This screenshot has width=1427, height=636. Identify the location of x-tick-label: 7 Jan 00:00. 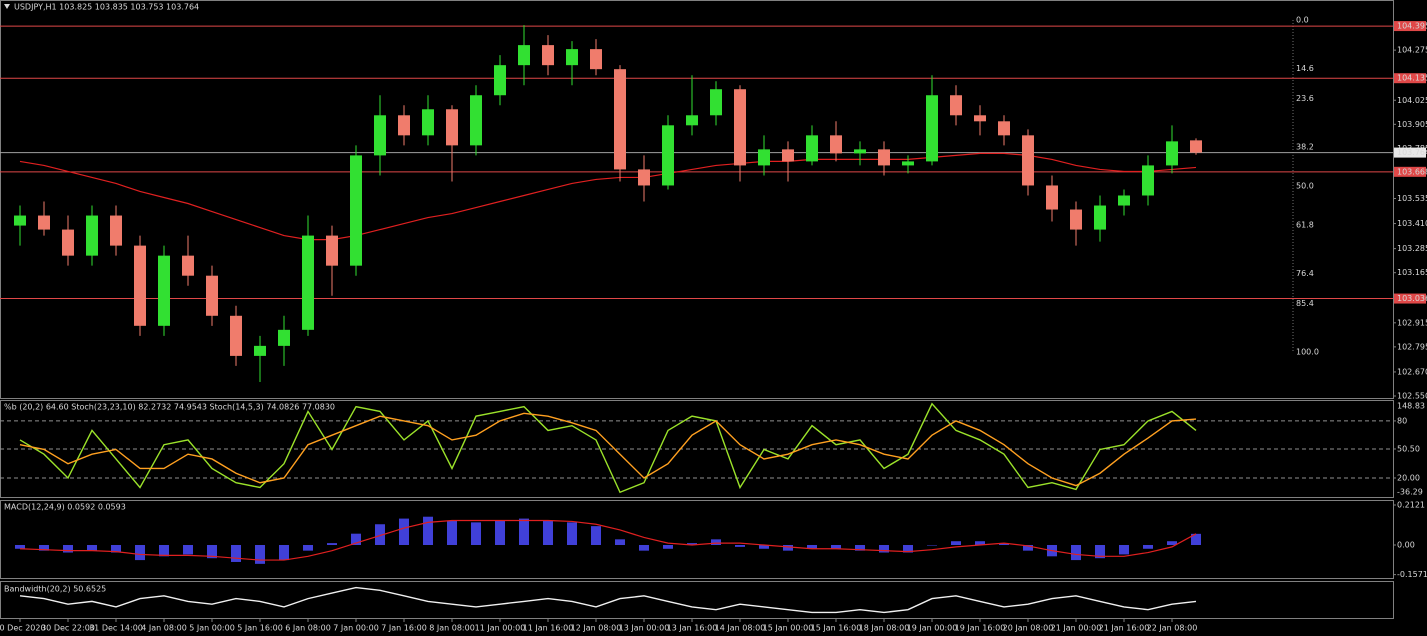
(356, 628).